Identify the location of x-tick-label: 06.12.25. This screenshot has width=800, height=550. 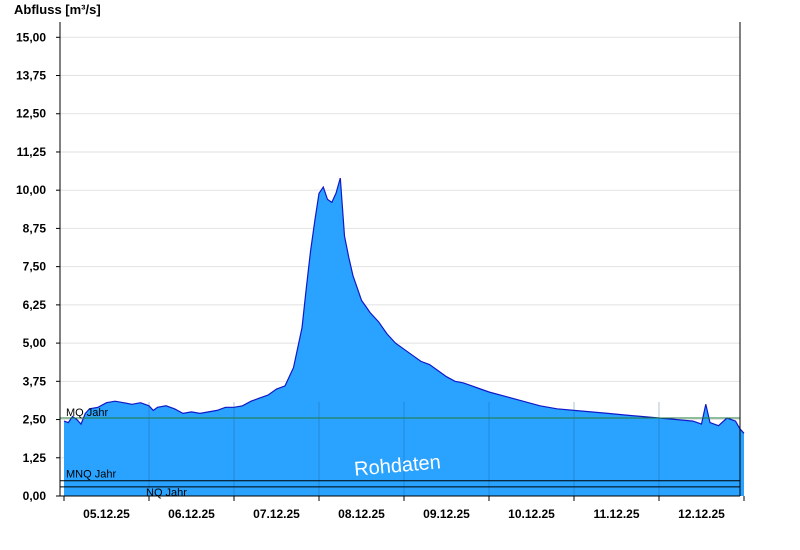
(191, 514).